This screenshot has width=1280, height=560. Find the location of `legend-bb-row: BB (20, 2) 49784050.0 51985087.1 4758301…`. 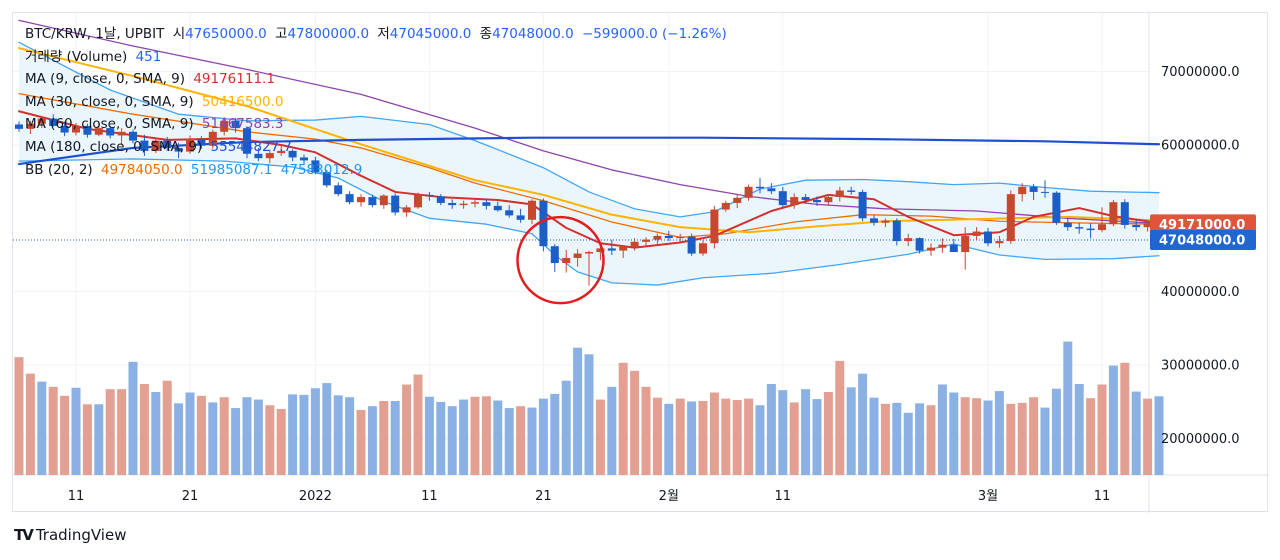

legend-bb-row: BB (20, 2) 49784050.0 51985087.1 4758301… is located at coordinates (378, 170).